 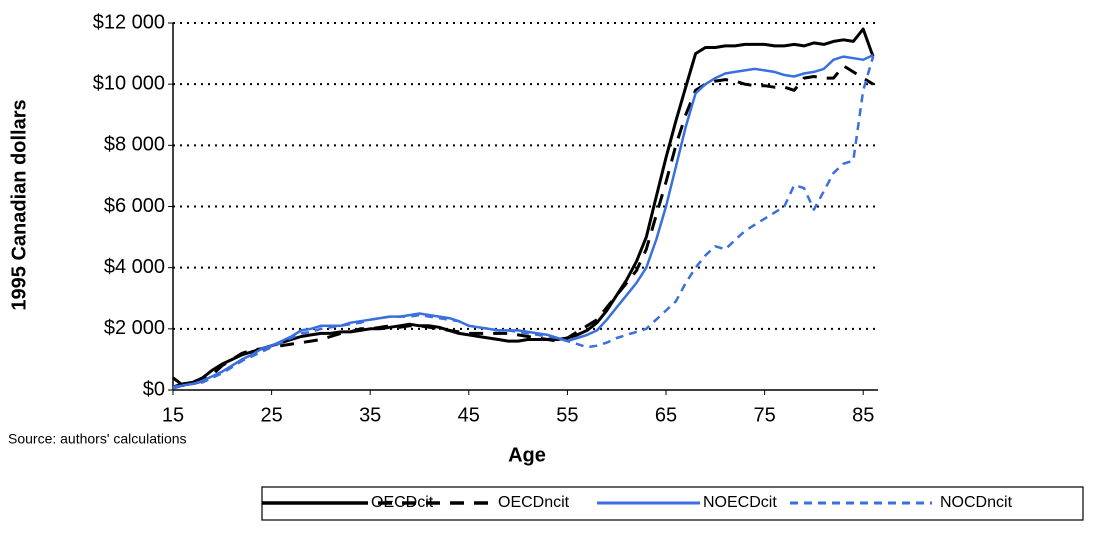 I want to click on legend-label: OECDncit, so click(x=534, y=502).